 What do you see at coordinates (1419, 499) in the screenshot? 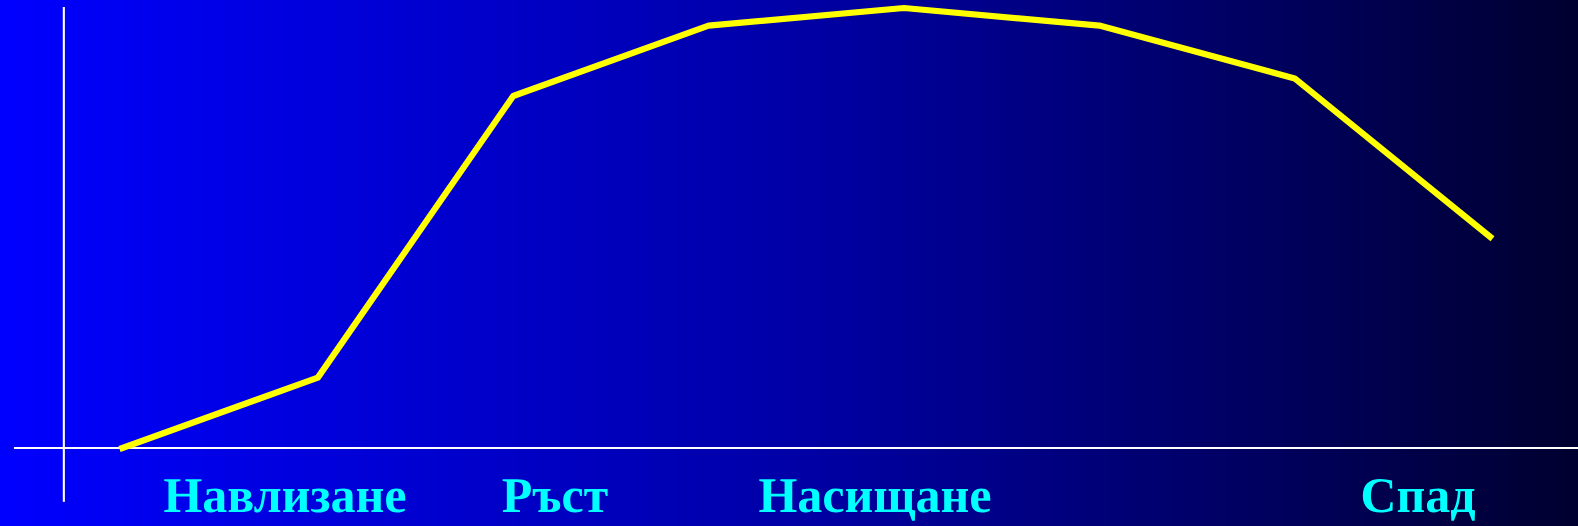
I see `text: Спад` at bounding box center [1419, 499].